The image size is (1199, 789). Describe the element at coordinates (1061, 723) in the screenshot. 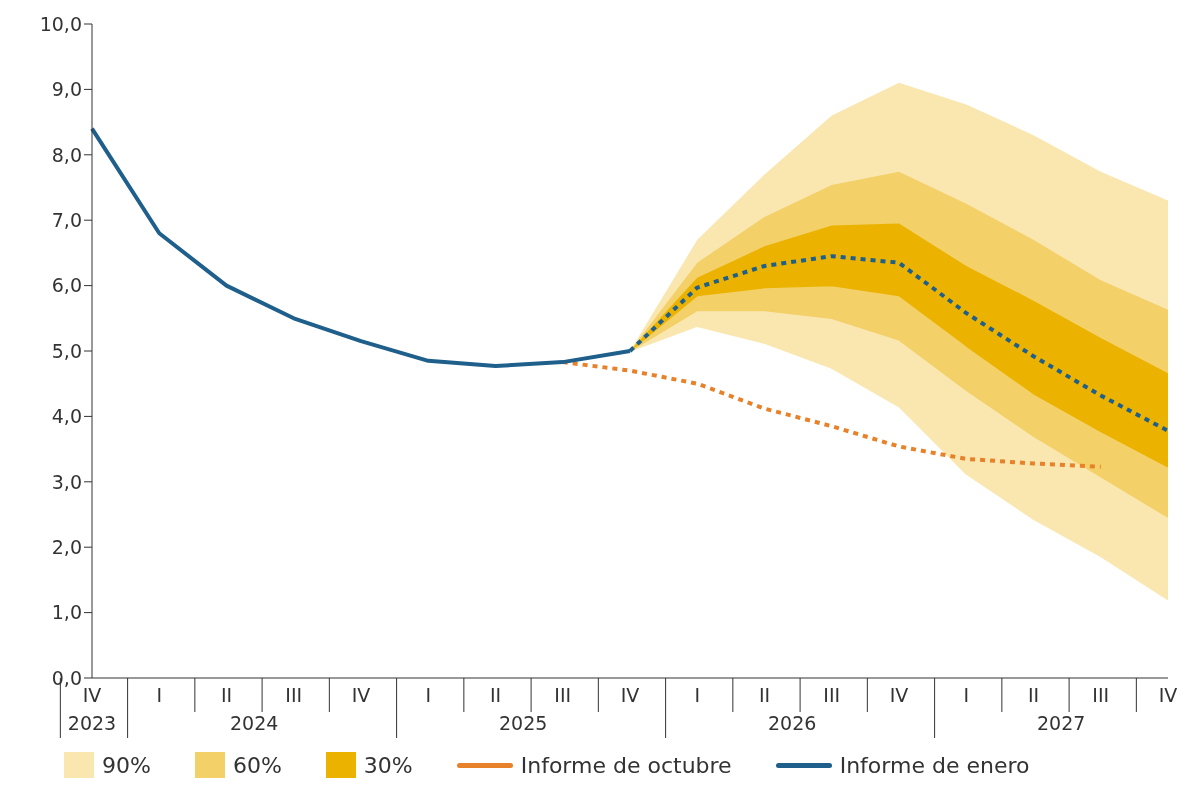

I see `text: 2027` at that location.